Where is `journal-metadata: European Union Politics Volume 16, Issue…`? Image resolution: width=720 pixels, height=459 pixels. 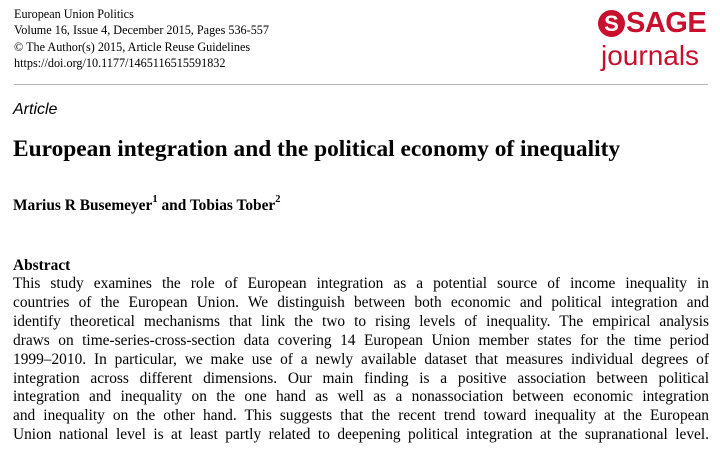 journal-metadata: European Union Politics Volume 16, Issue… is located at coordinates (141, 39).